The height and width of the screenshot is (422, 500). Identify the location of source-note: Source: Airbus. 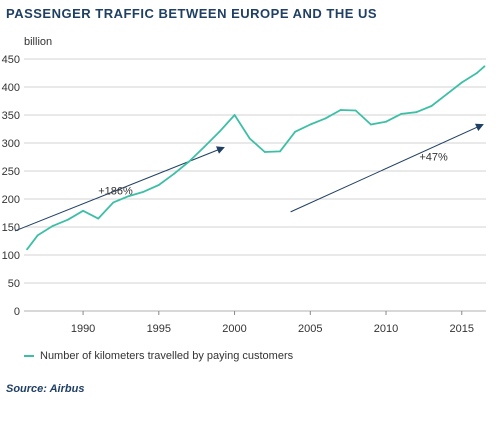
(45, 389).